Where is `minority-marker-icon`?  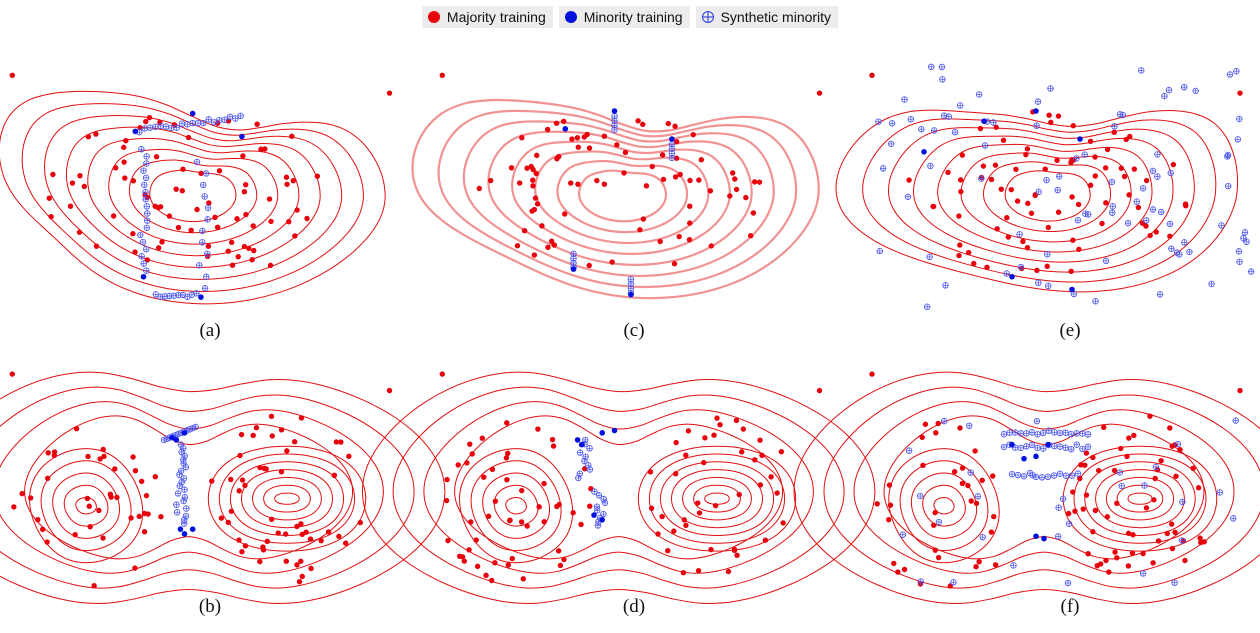 minority-marker-icon is located at coordinates (570, 17).